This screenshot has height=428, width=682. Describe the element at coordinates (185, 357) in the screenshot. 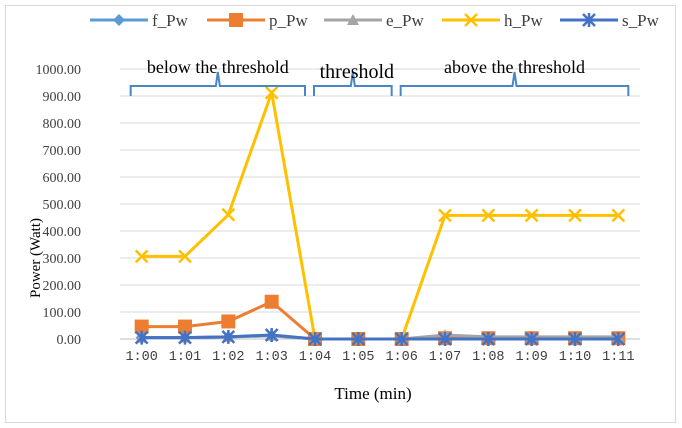

I see `x-tick-label: 1:01` at that location.